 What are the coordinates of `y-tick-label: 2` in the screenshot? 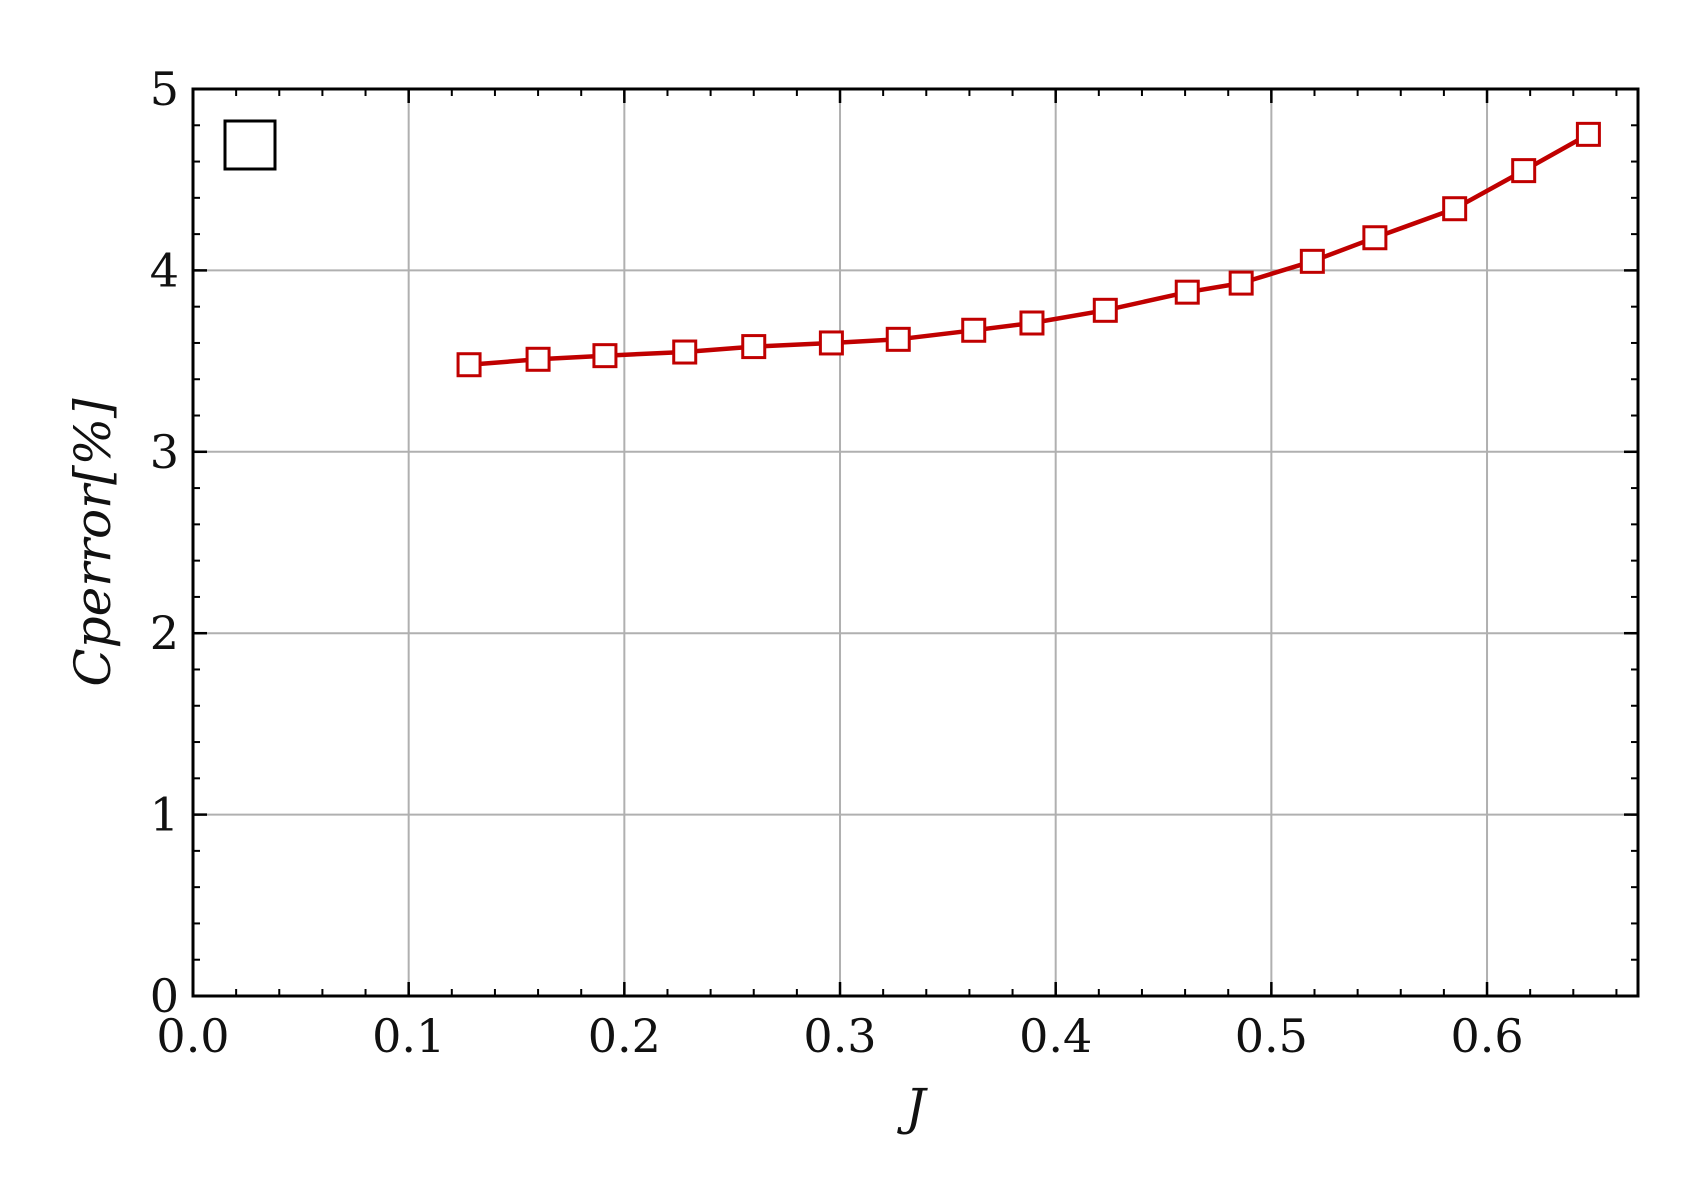 It's located at (164, 633).